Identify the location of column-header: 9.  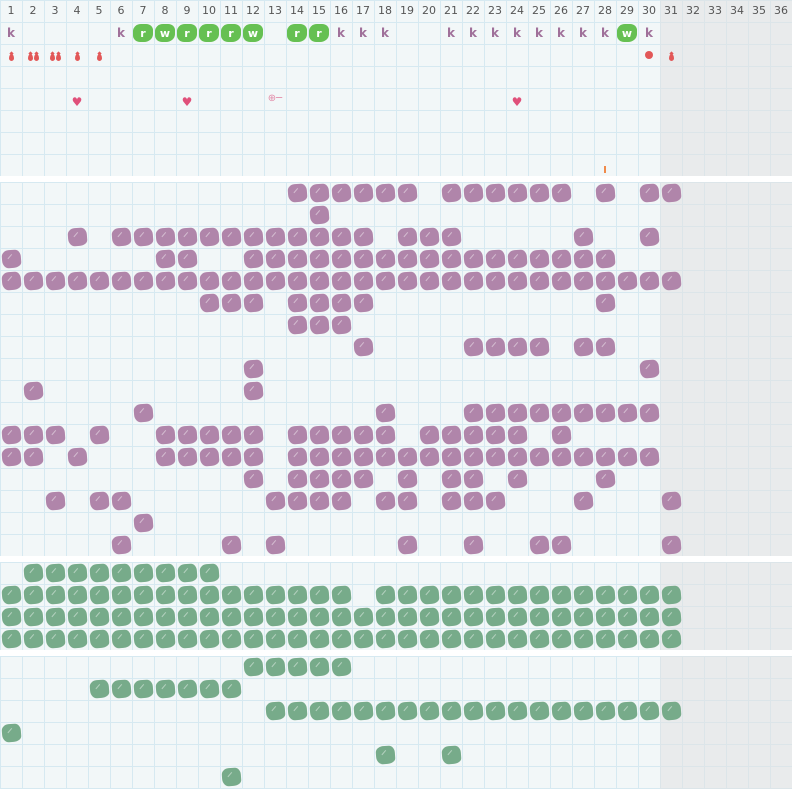
(187, 10).